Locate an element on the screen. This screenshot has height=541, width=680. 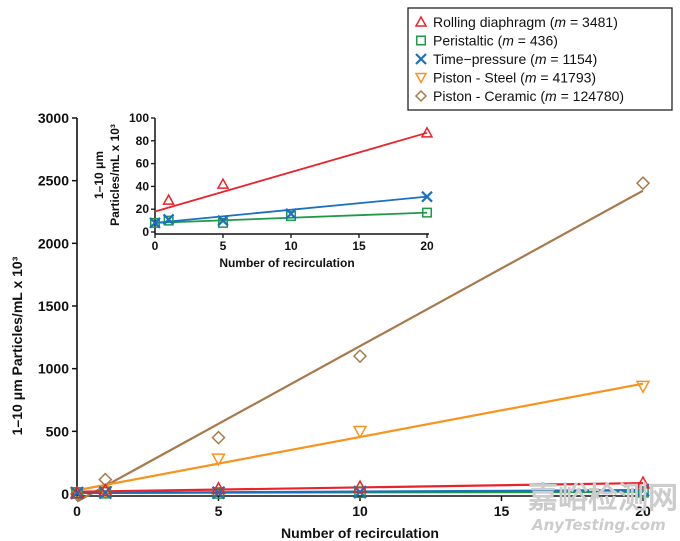
legend-marker-square is located at coordinates (421, 40).